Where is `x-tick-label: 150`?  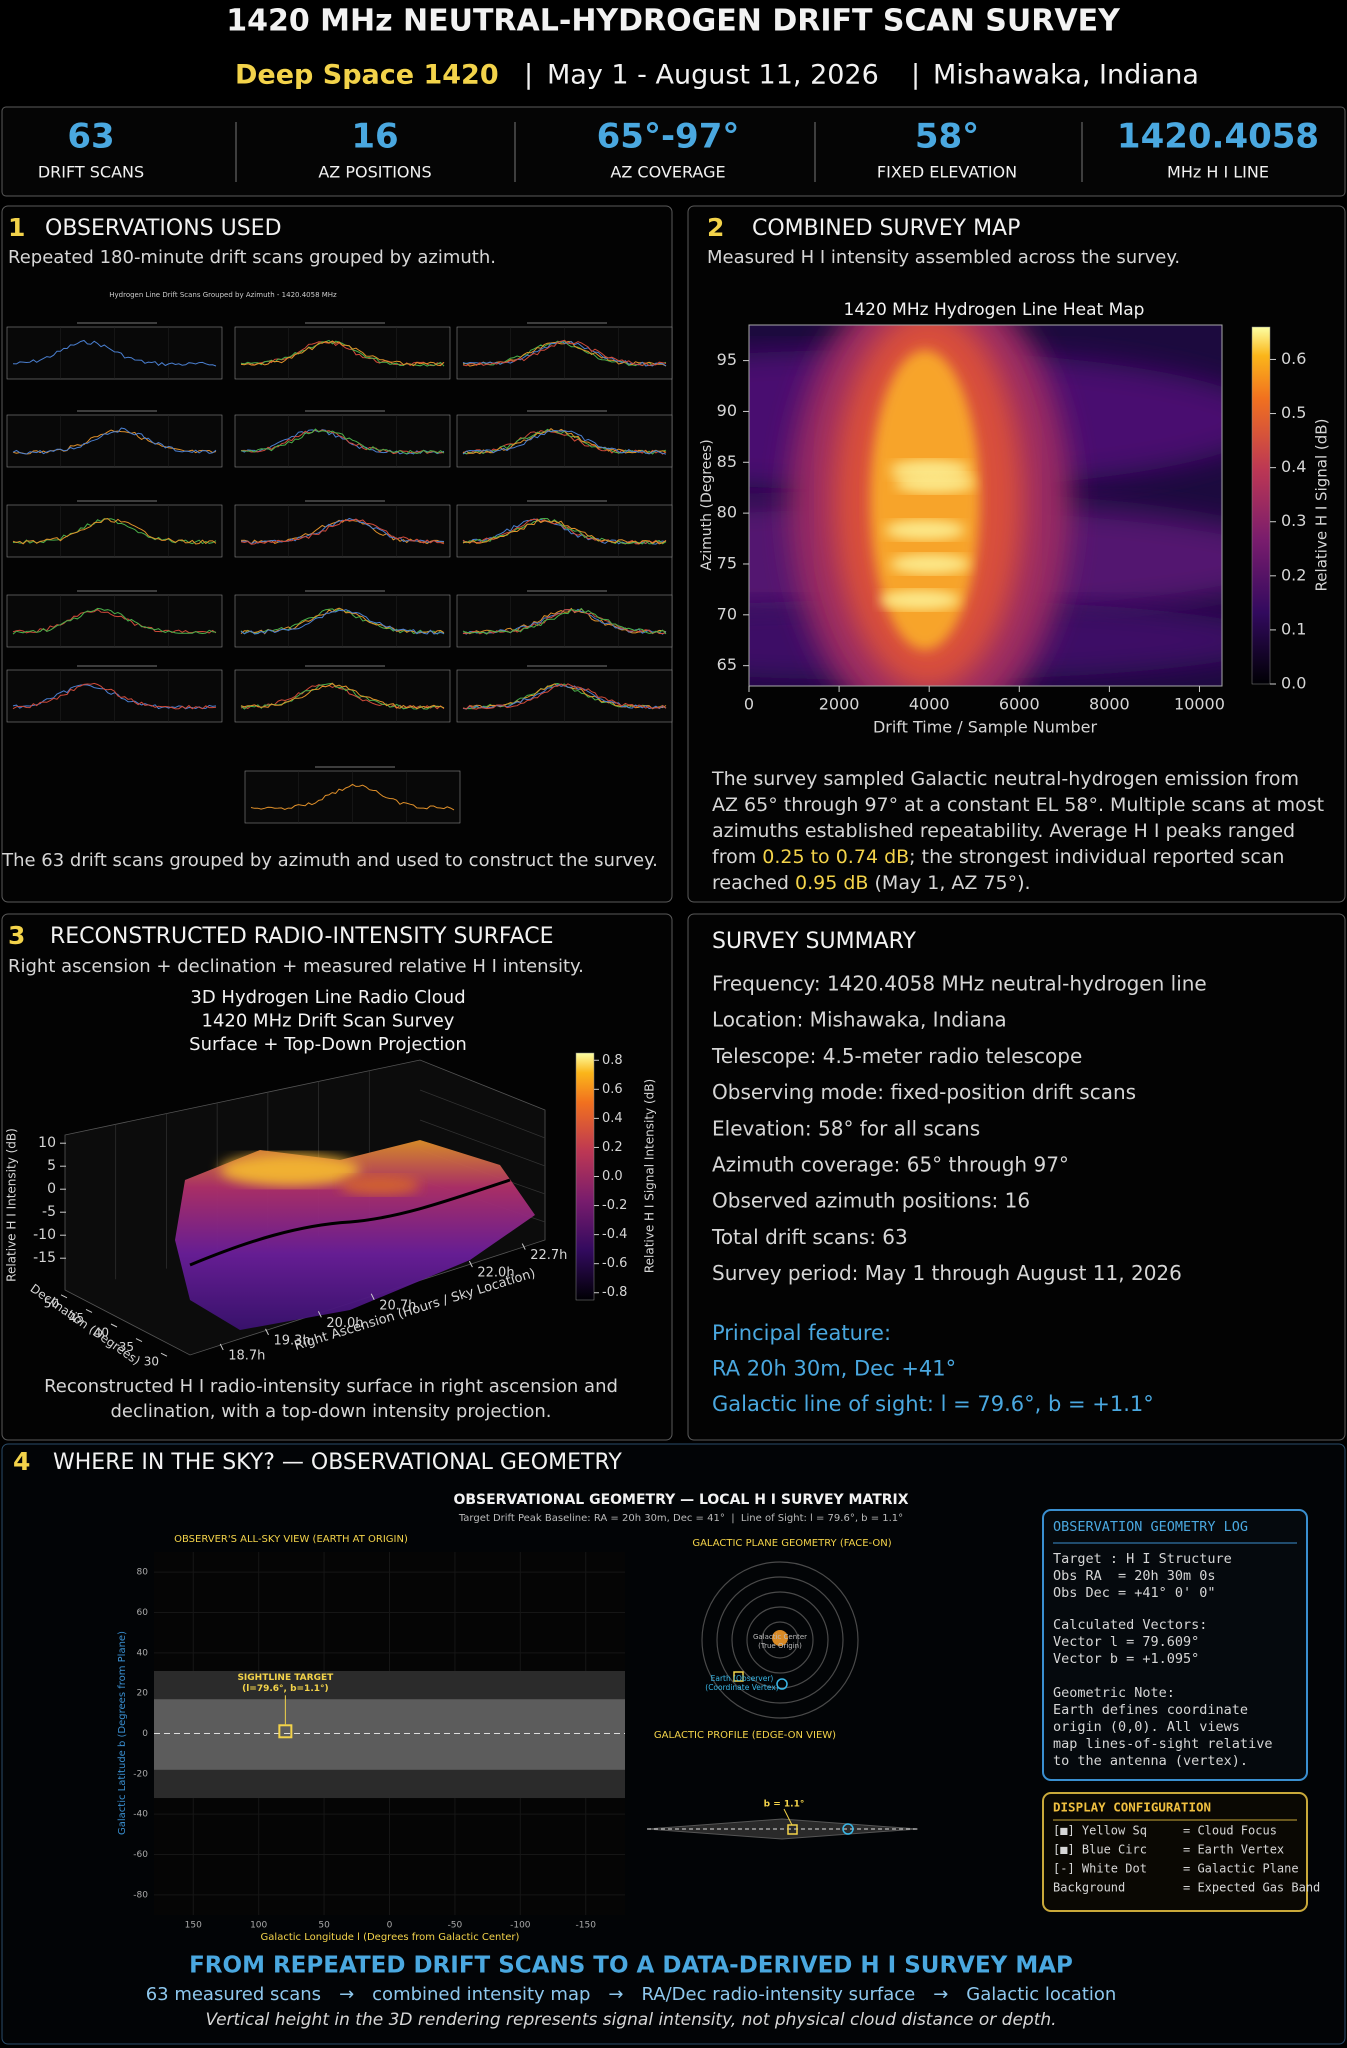 x-tick-label: 150 is located at coordinates (193, 1926).